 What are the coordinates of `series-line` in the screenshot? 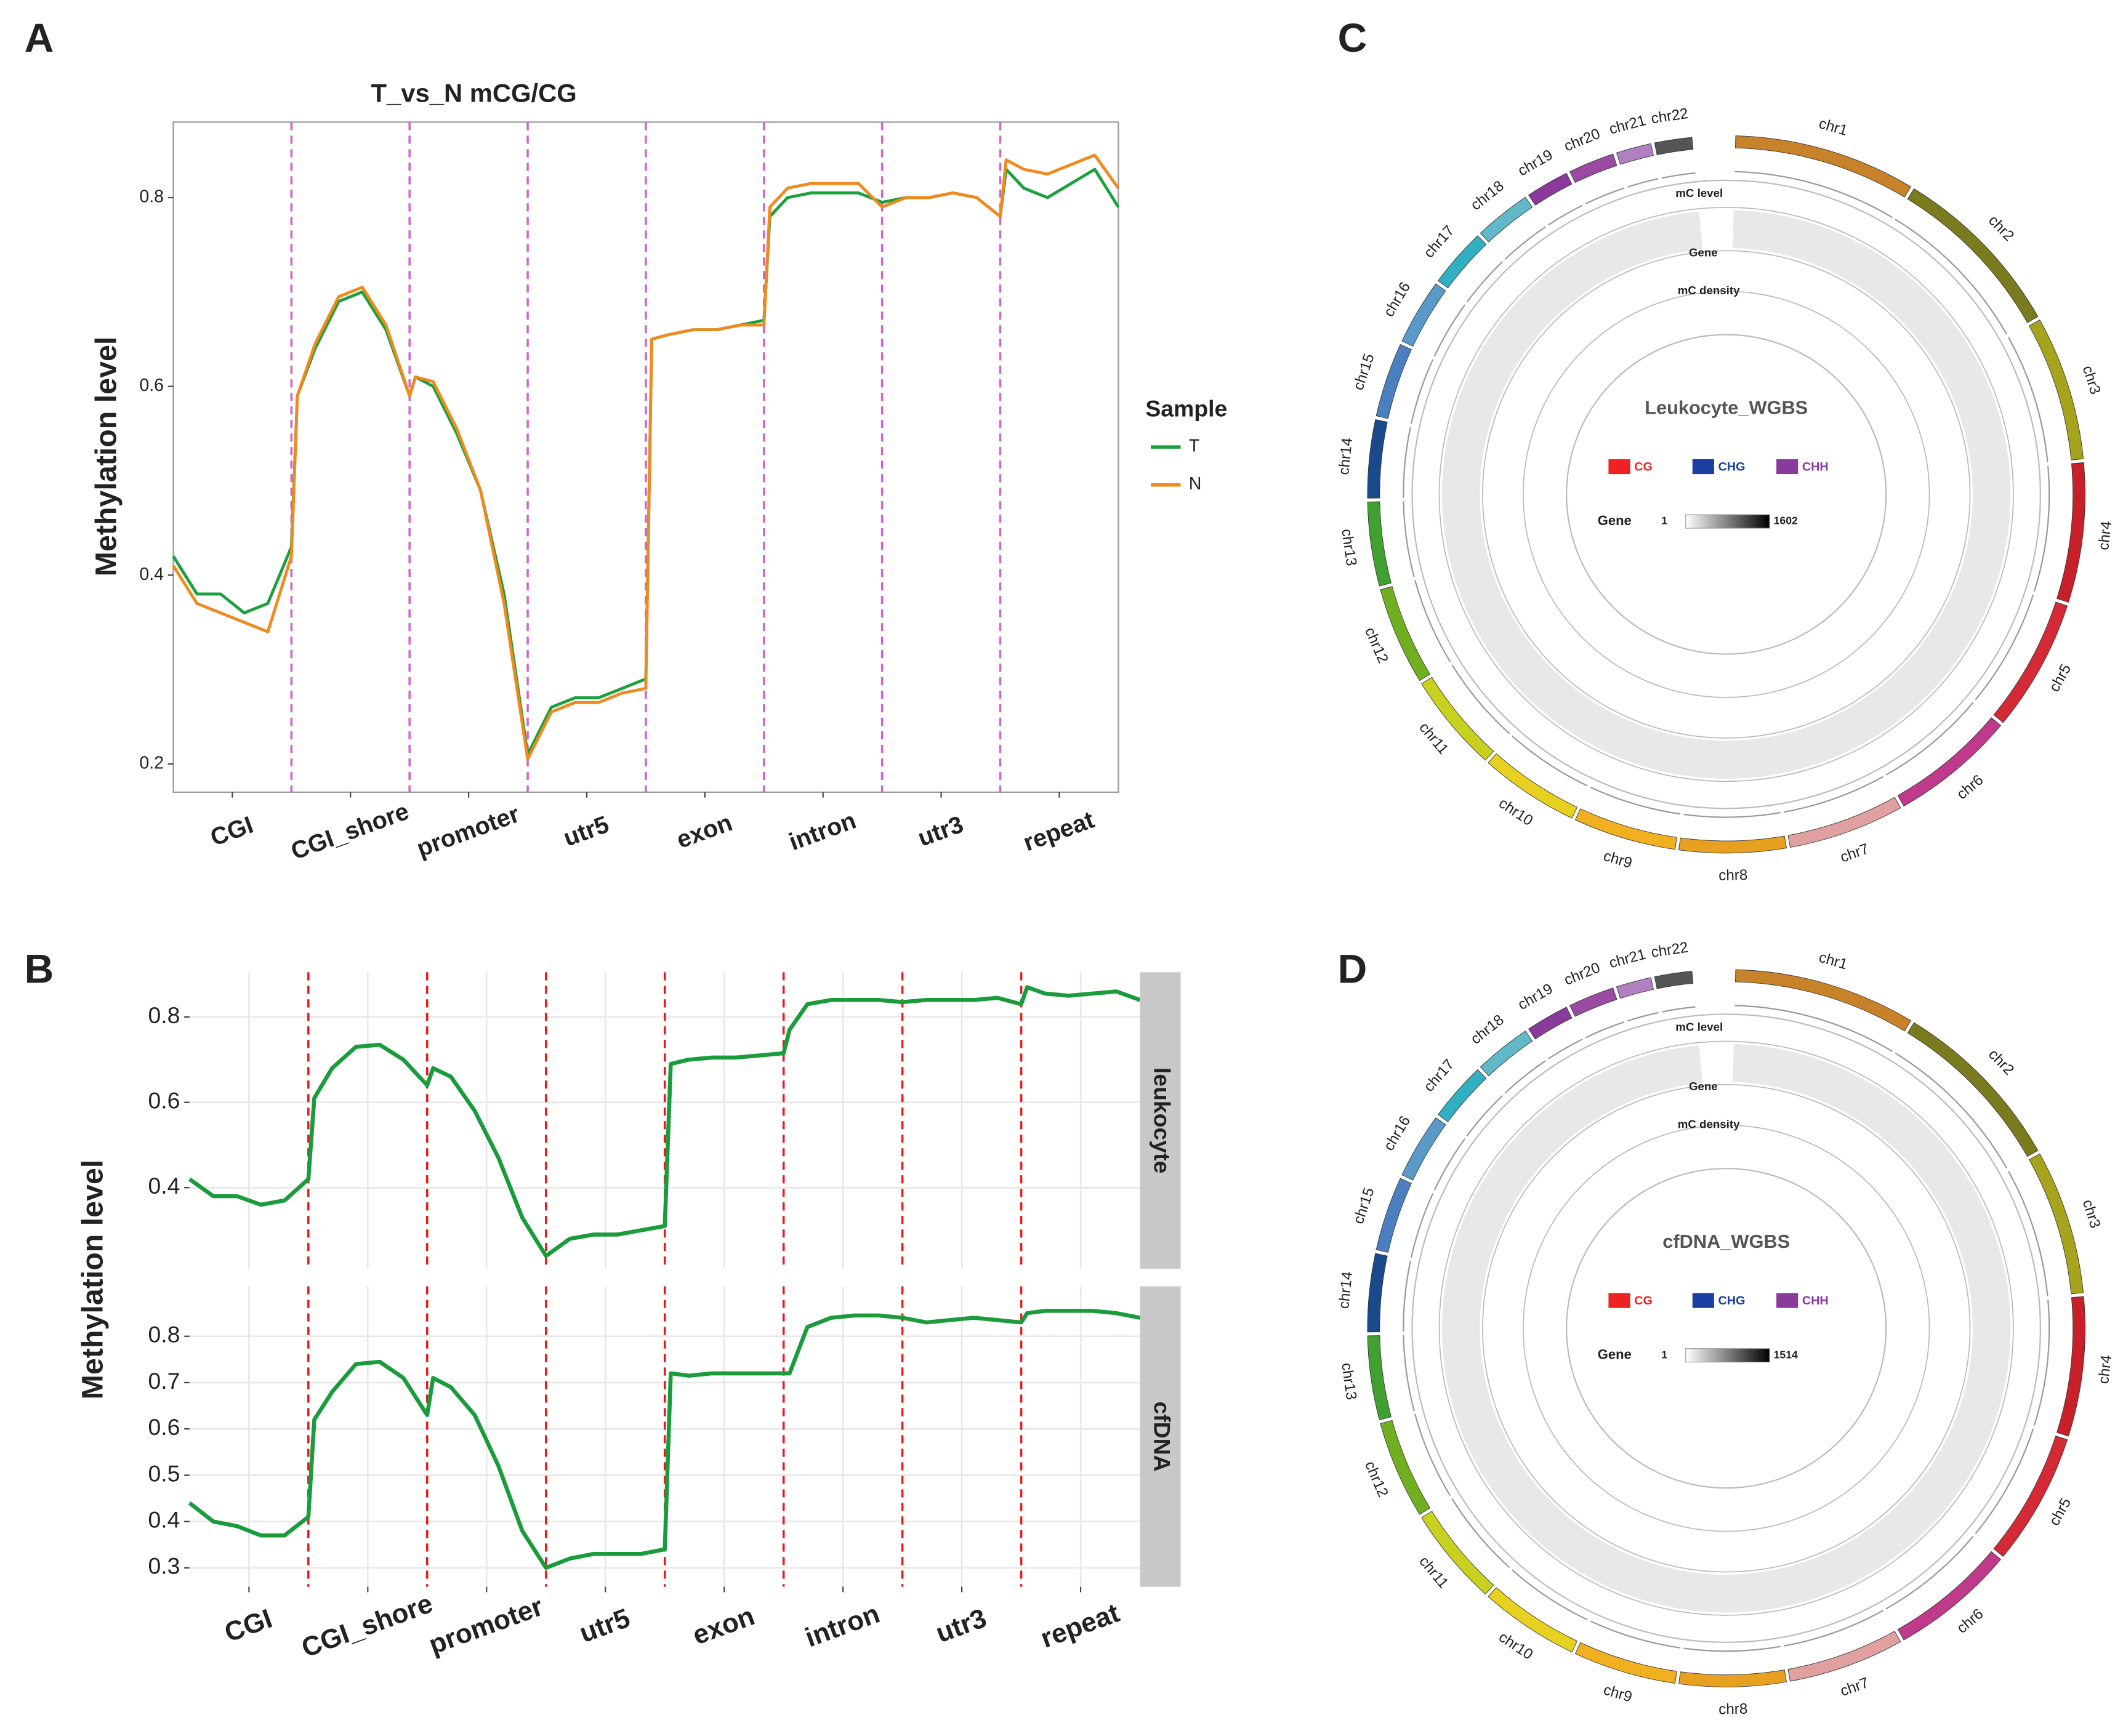 It's located at (664, 1121).